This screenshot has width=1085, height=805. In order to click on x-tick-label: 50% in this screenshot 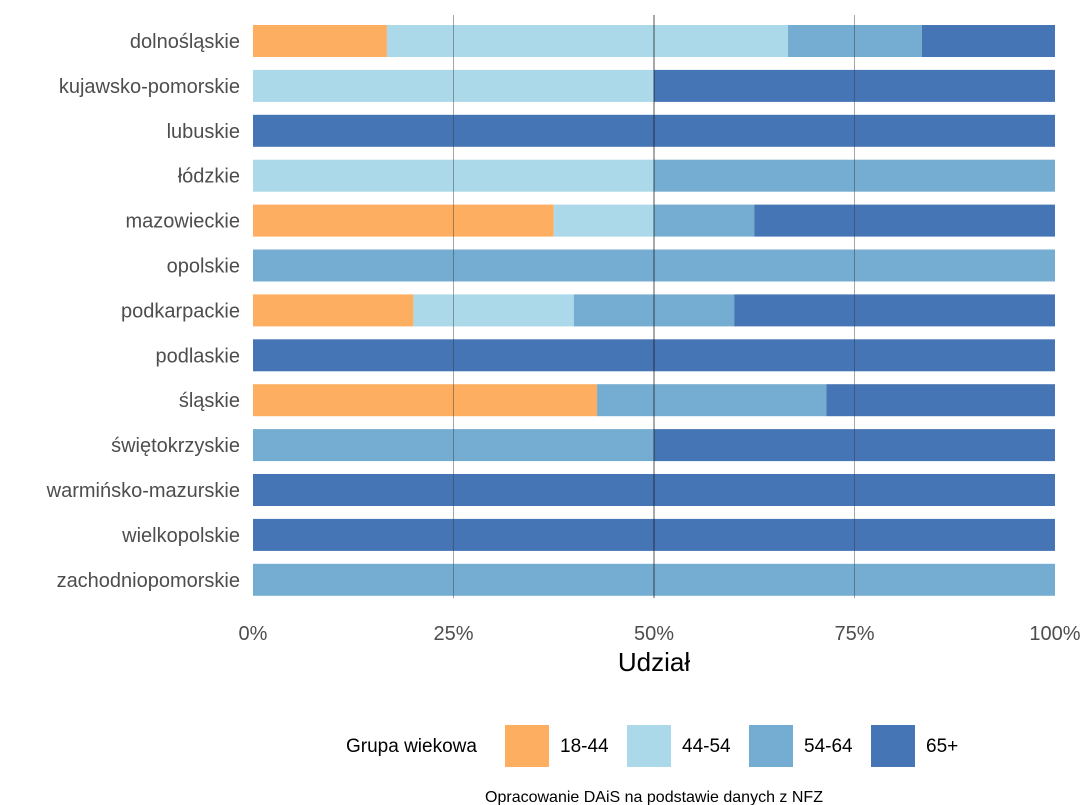, I will do `click(654, 634)`.